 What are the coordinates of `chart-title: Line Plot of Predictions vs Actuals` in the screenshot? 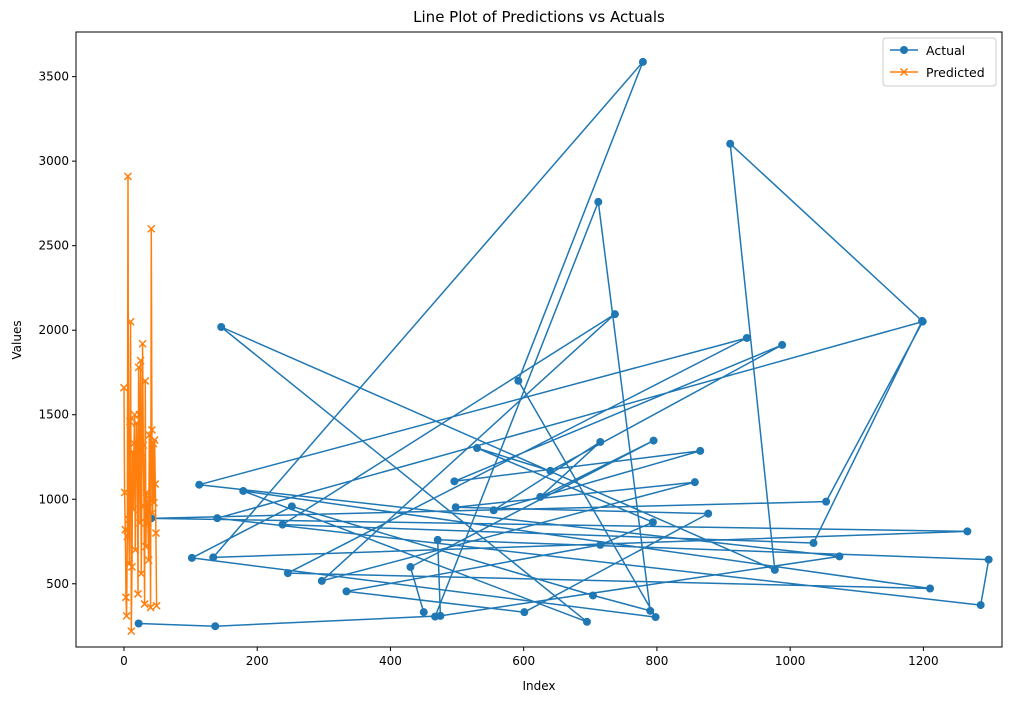 It's located at (539, 17).